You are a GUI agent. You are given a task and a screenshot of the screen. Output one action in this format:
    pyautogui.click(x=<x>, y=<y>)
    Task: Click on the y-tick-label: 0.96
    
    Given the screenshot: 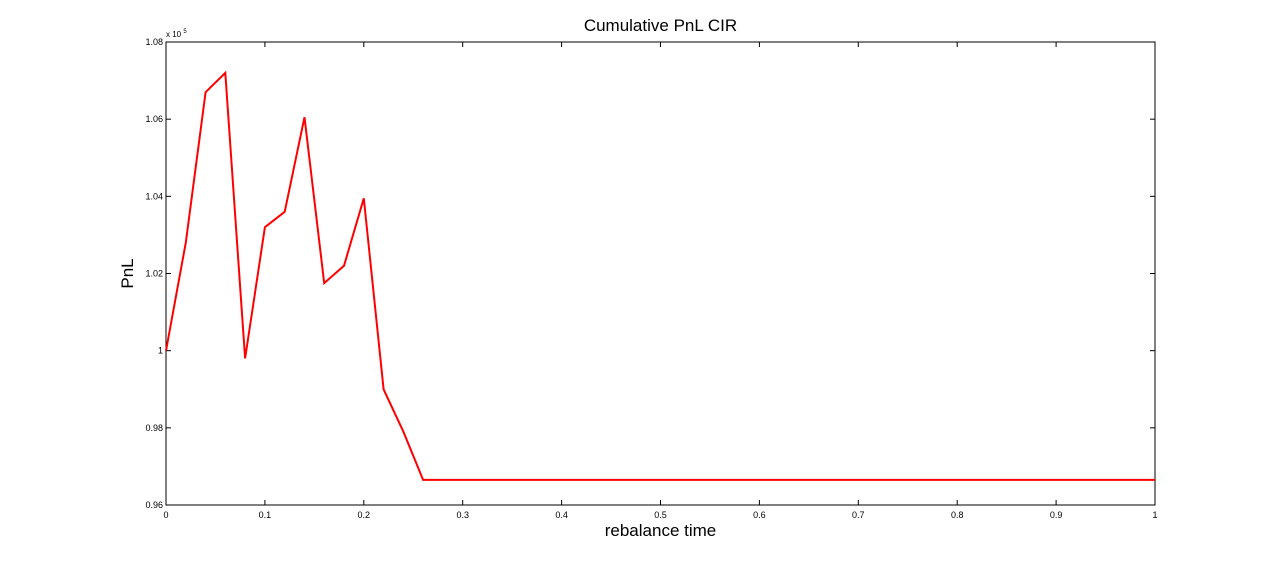 What is the action you would take?
    pyautogui.click(x=154, y=505)
    